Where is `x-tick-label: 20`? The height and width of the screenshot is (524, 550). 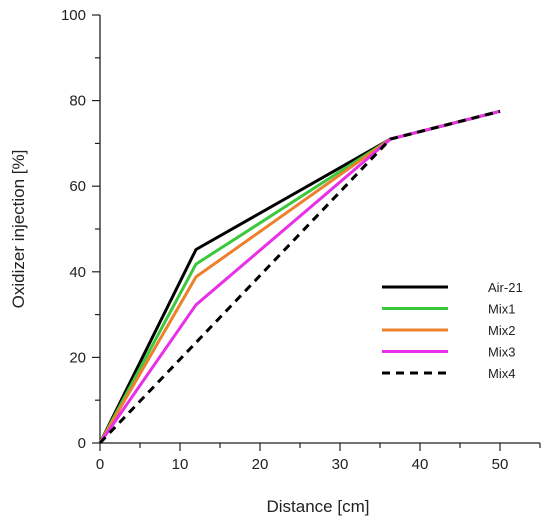
x-tick-label: 20 is located at coordinates (260, 464).